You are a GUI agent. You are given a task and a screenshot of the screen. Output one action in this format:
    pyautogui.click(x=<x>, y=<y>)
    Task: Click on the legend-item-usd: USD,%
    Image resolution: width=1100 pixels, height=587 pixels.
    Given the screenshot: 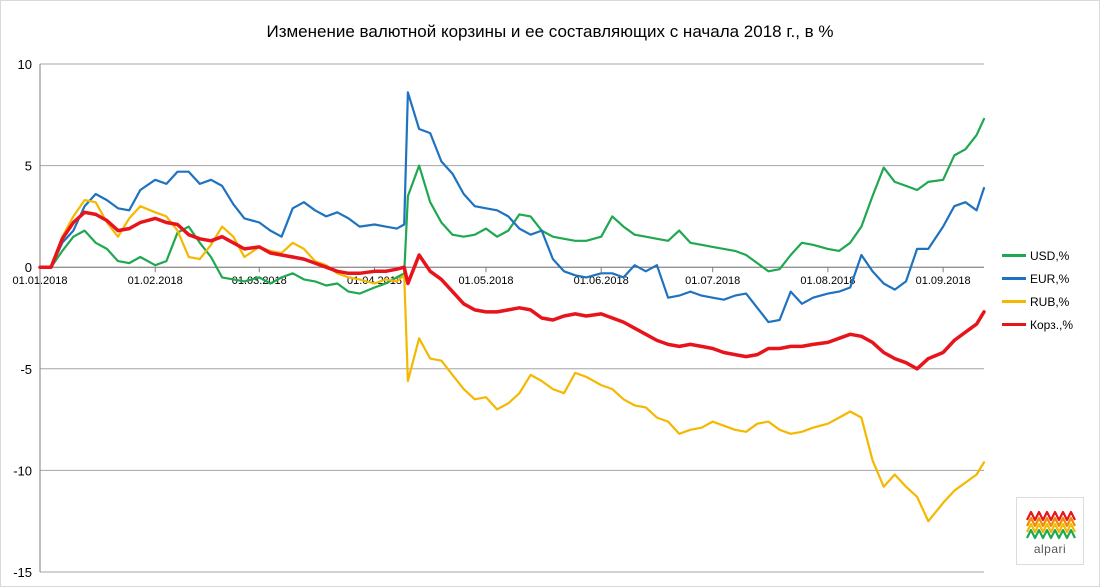 What is the action you would take?
    pyautogui.click(x=1037, y=255)
    